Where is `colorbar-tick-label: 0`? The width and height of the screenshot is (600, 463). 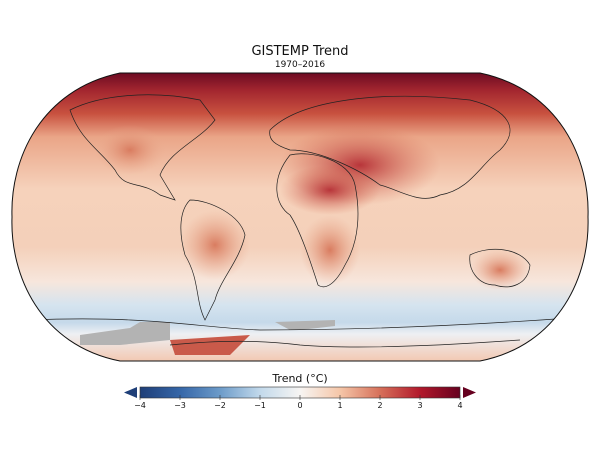
colorbar-tick-label: 0 is located at coordinates (300, 405).